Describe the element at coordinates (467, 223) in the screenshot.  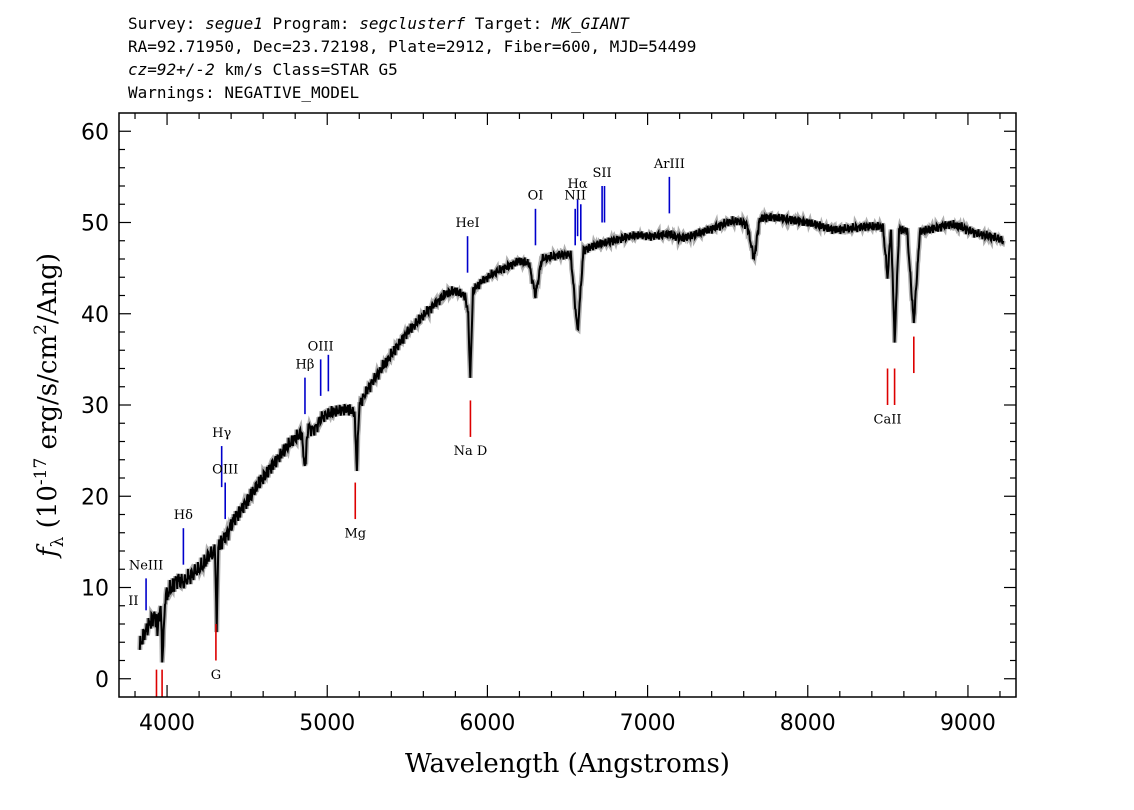
I see `emission-line-label: HeI` at that location.